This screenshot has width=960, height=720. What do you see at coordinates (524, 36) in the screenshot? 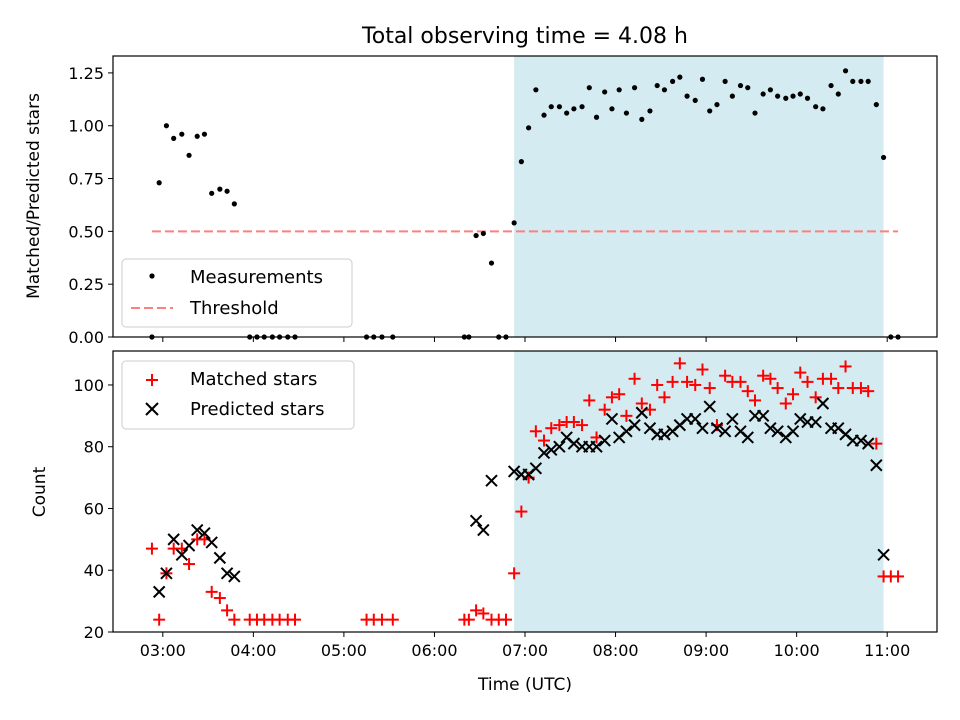
I see `chart-title: Total observing time = 4.08 h` at bounding box center [524, 36].